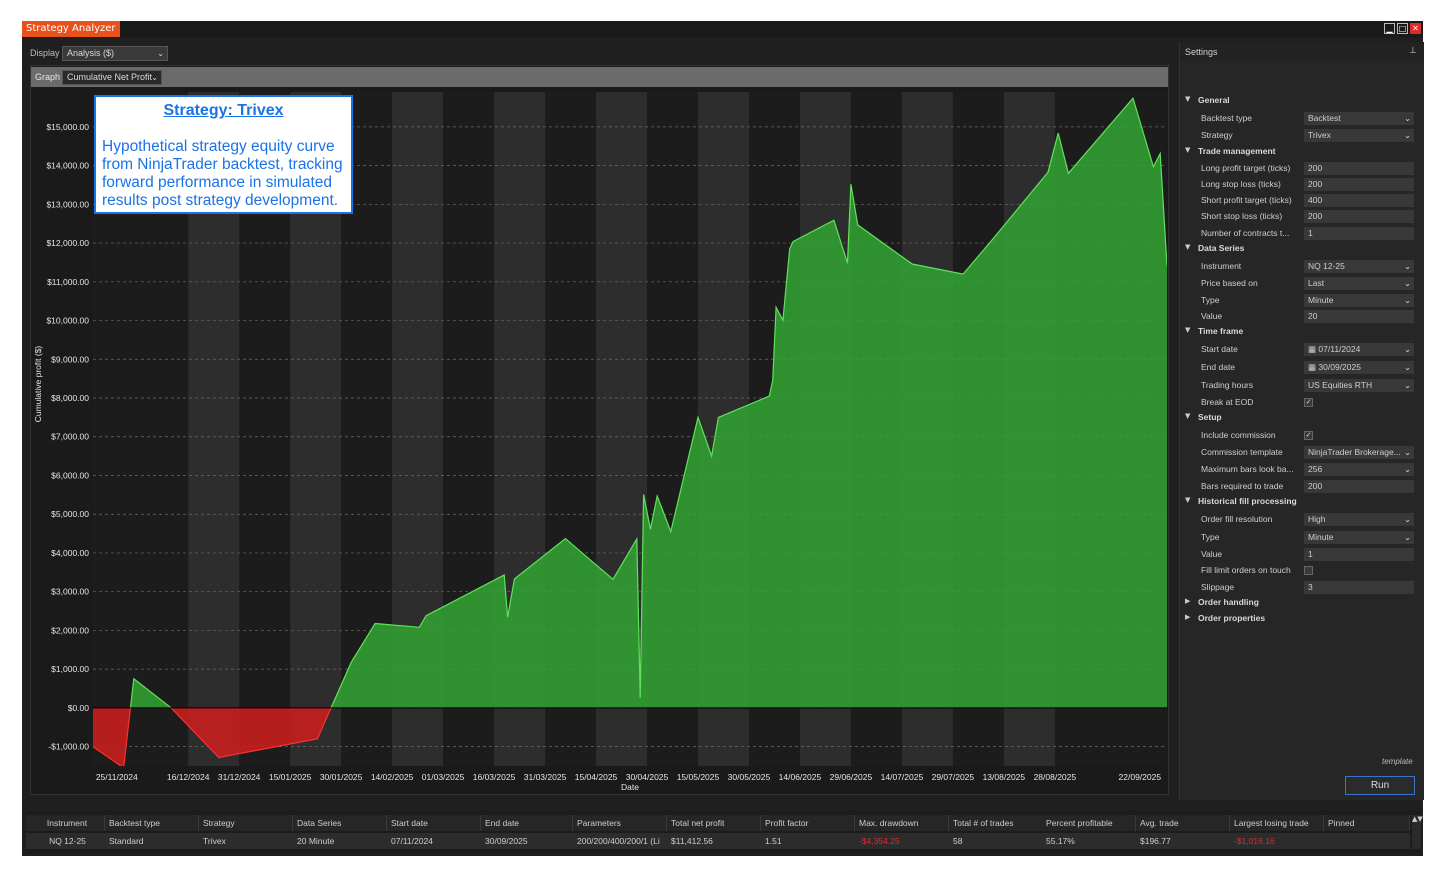 The width and height of the screenshot is (1445, 877). I want to click on display-dropdown: Analysis ($) ⌄, so click(115, 53).